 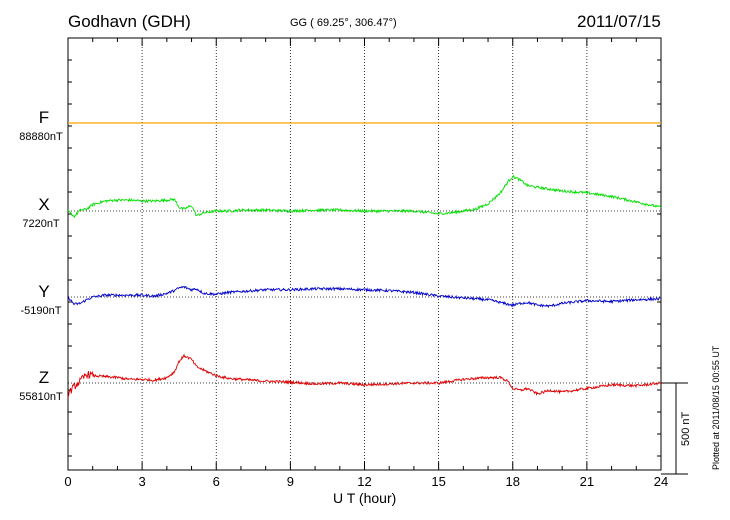 What do you see at coordinates (364, 375) in the screenshot?
I see `series-z-line` at bounding box center [364, 375].